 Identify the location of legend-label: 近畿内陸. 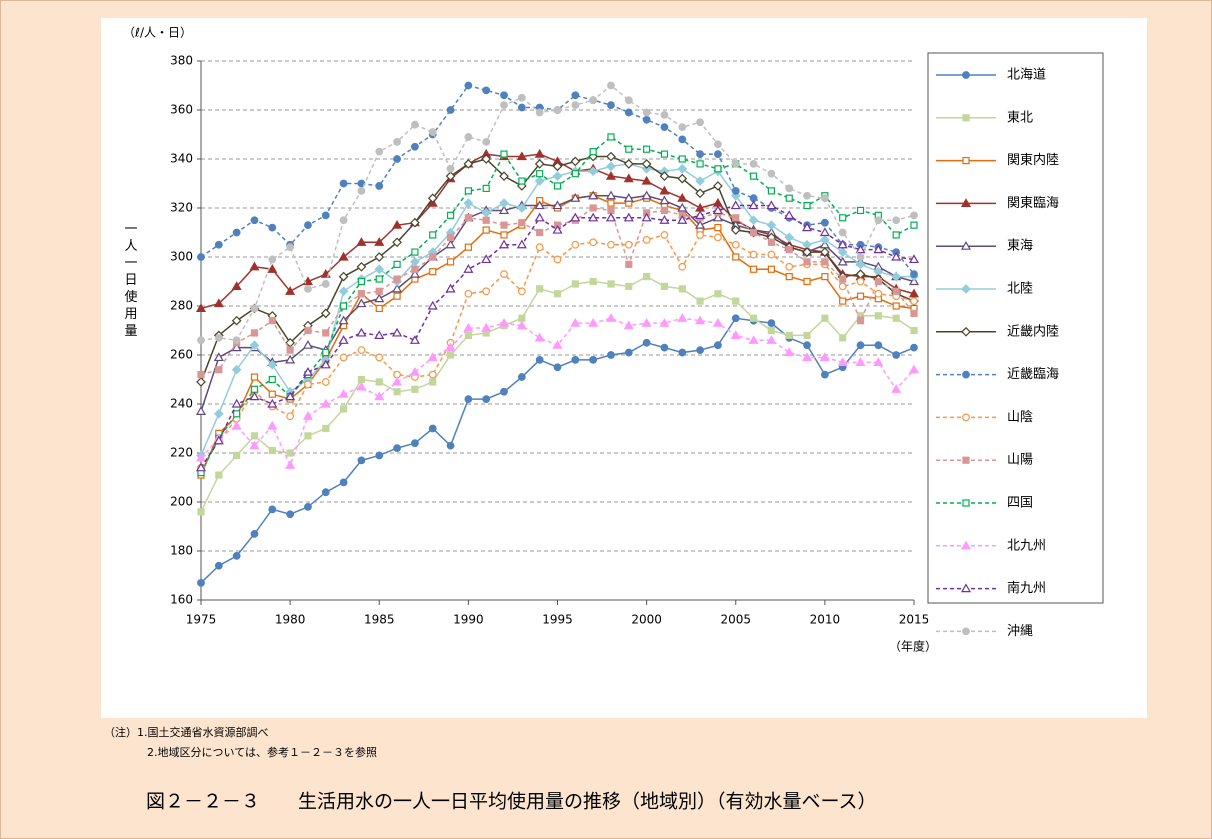
(1033, 331).